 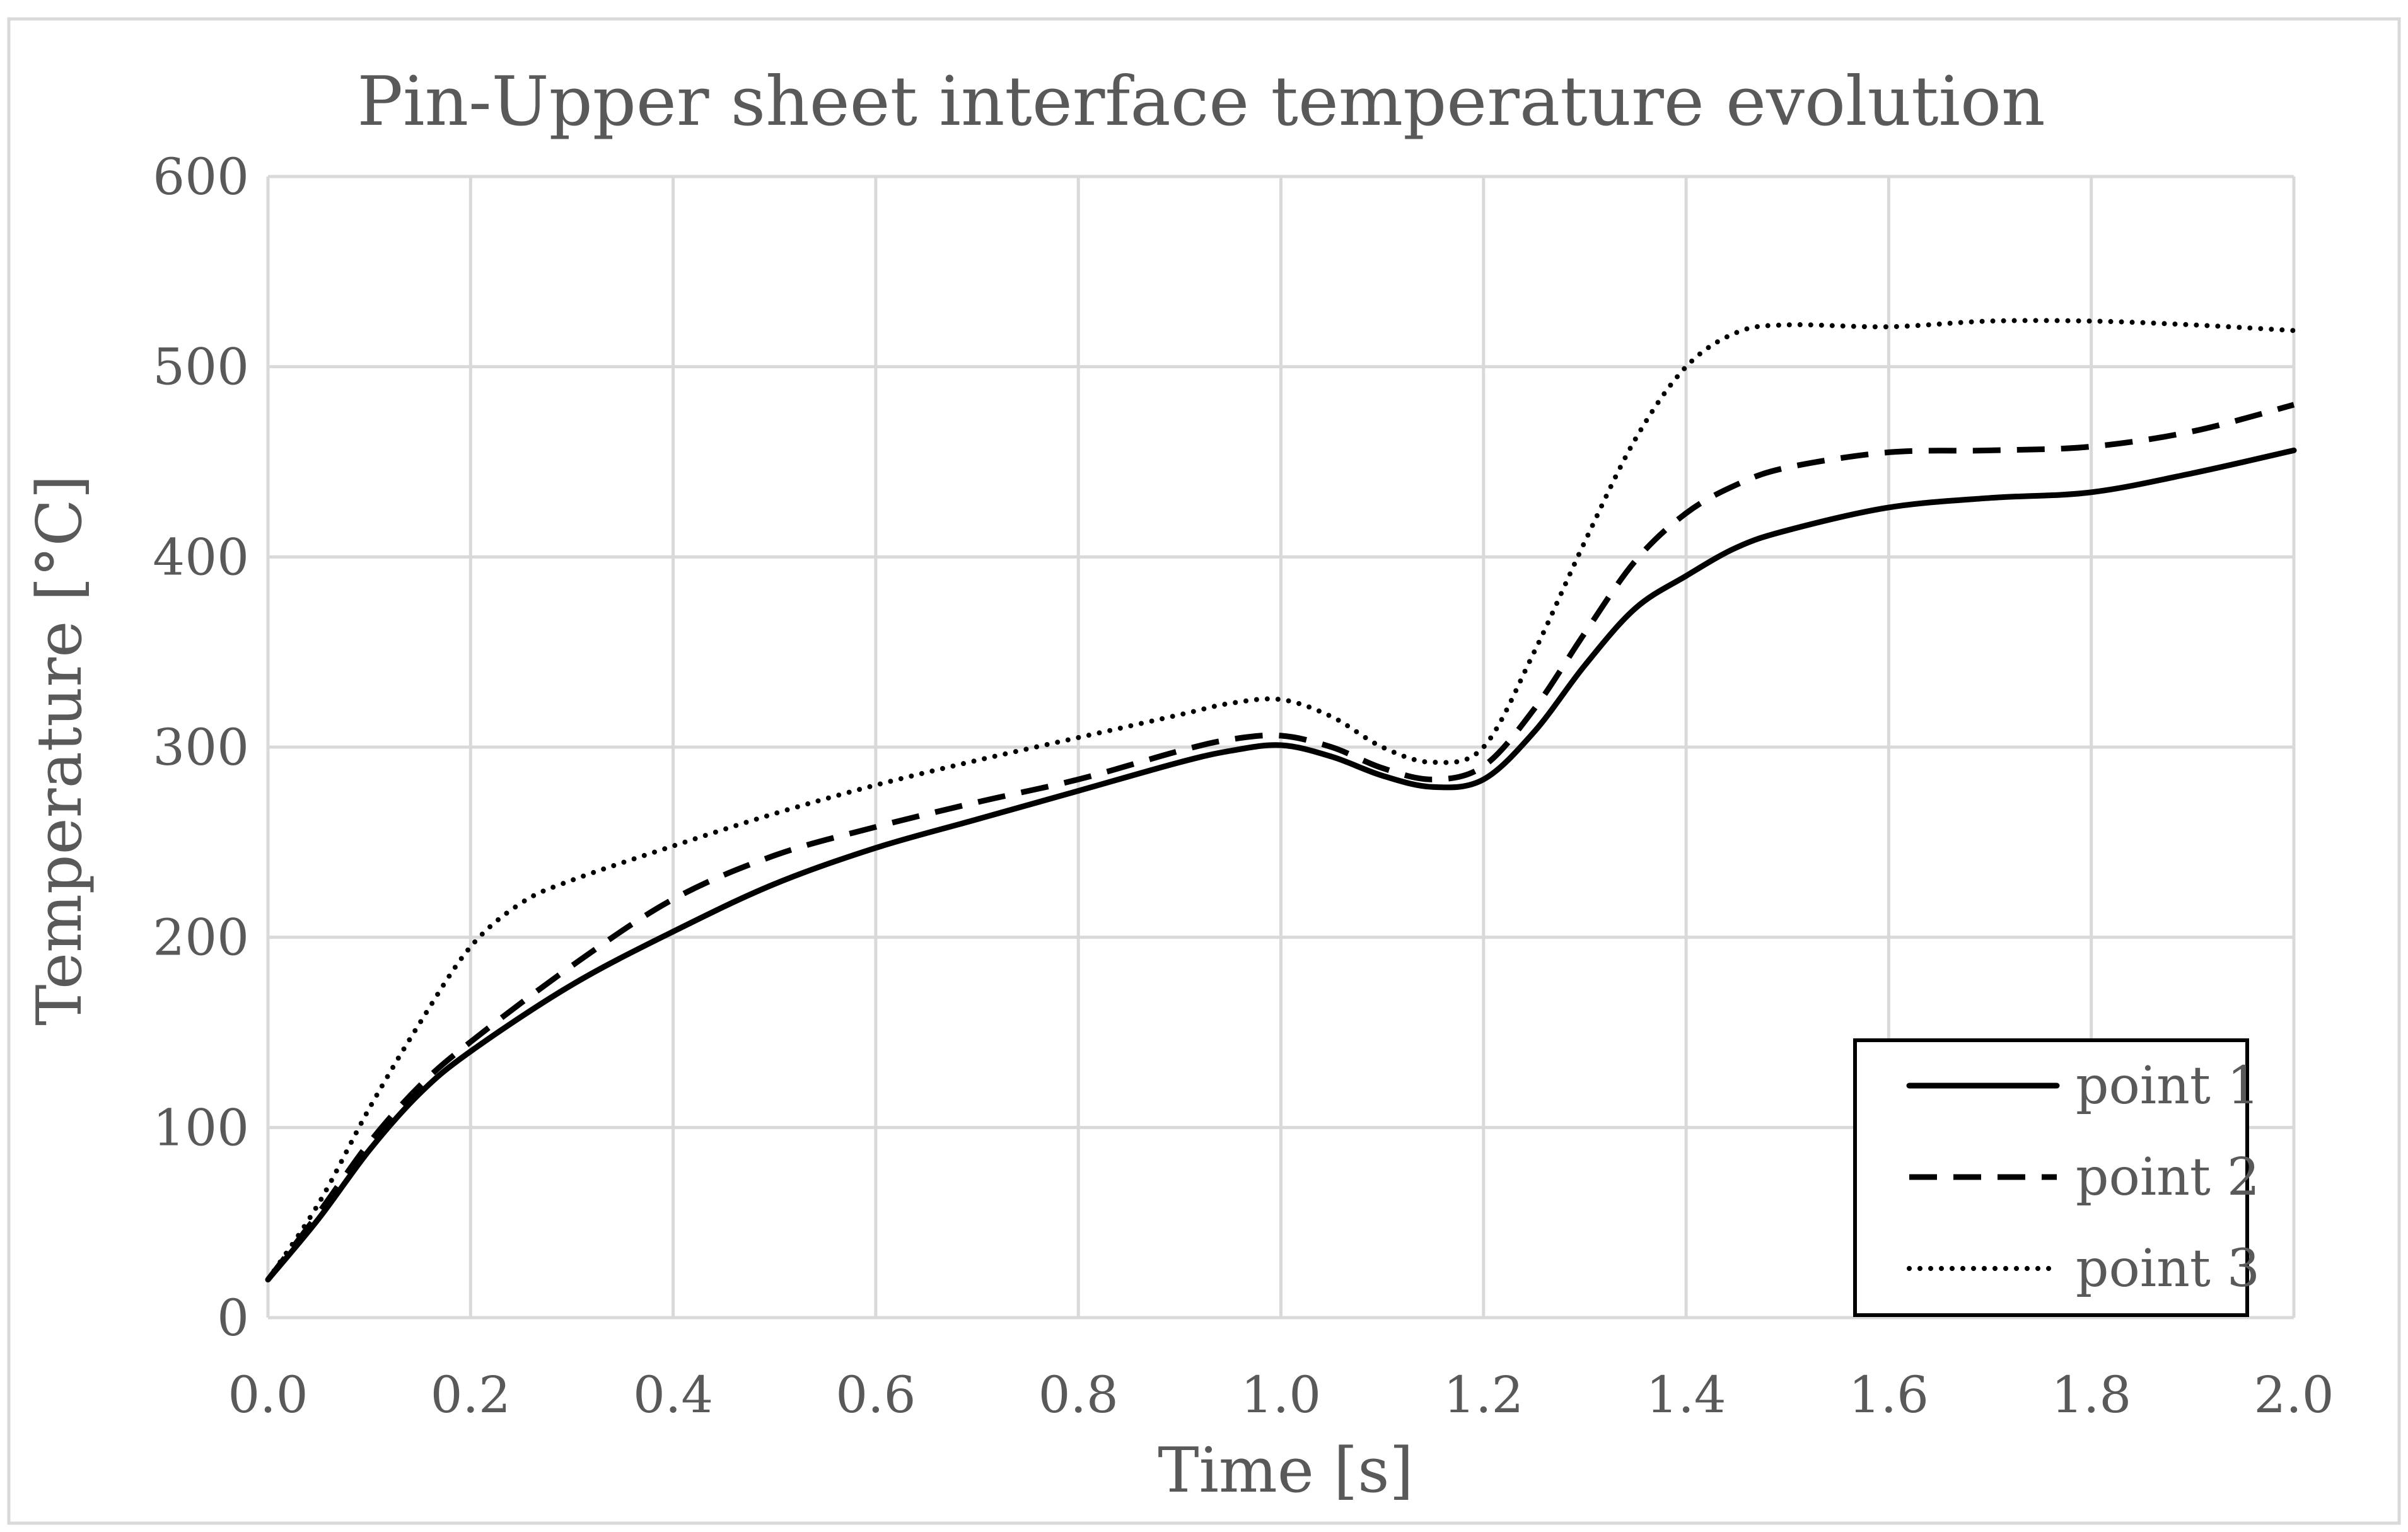 I want to click on x-tick-label: 0.8, so click(x=1078, y=1395).